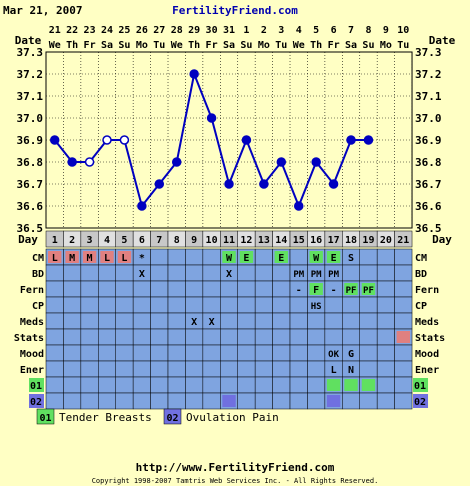  I want to click on row-label-left: Meds, so click(32, 322).